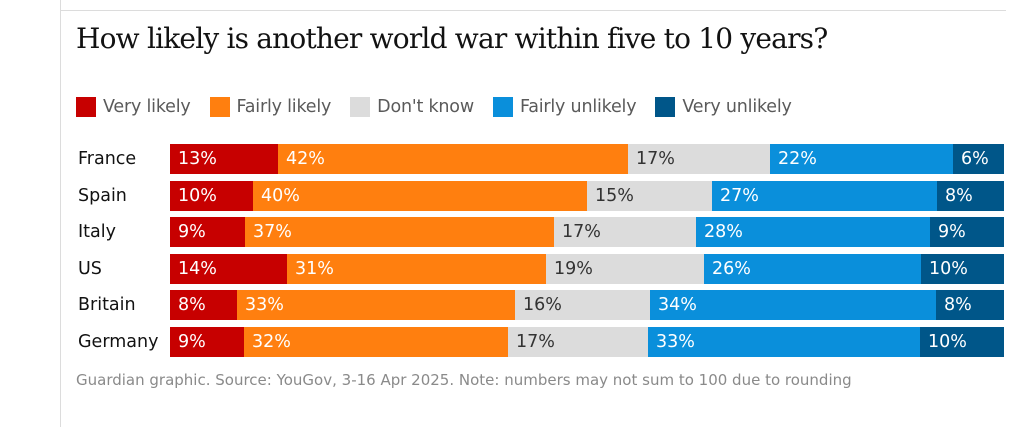 This screenshot has width=1014, height=427. I want to click on left-divider, so click(60, 213).